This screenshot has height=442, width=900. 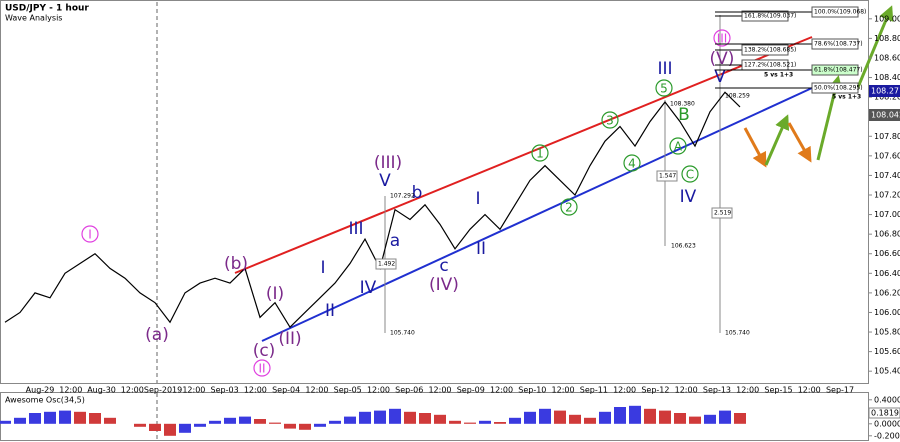 What do you see at coordinates (887, 136) in the screenshot?
I see `y-tick-label: 107.800` at bounding box center [887, 136].